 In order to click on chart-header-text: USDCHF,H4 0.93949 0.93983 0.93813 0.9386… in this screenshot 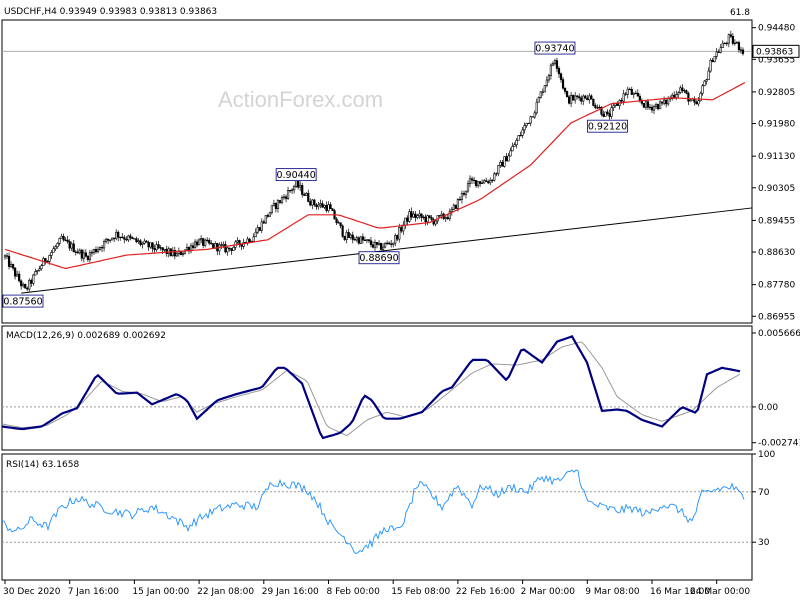, I will do `click(110, 12)`.